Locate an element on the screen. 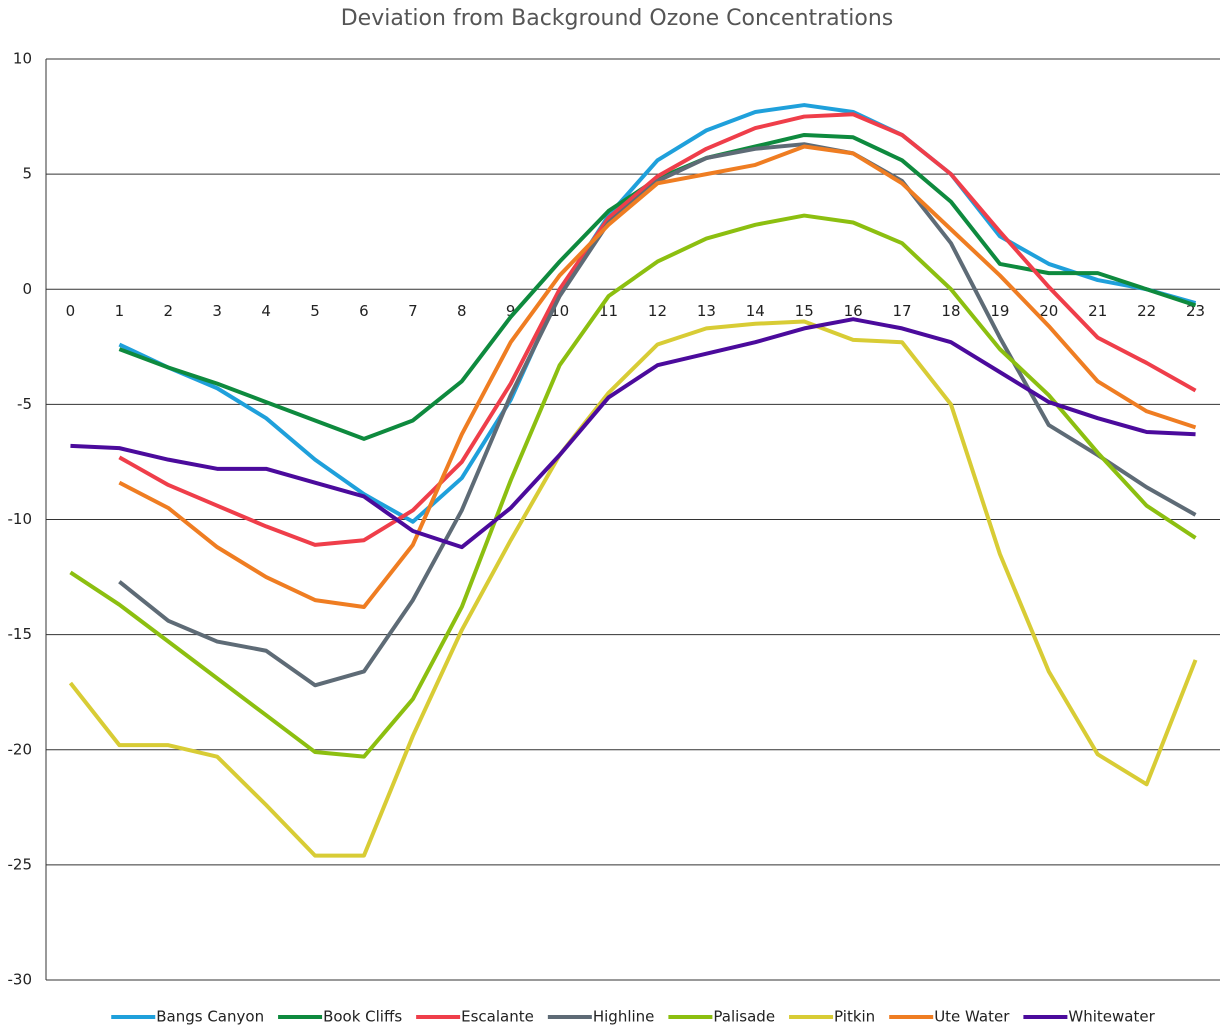  x-tick-label: 12 is located at coordinates (657, 311).